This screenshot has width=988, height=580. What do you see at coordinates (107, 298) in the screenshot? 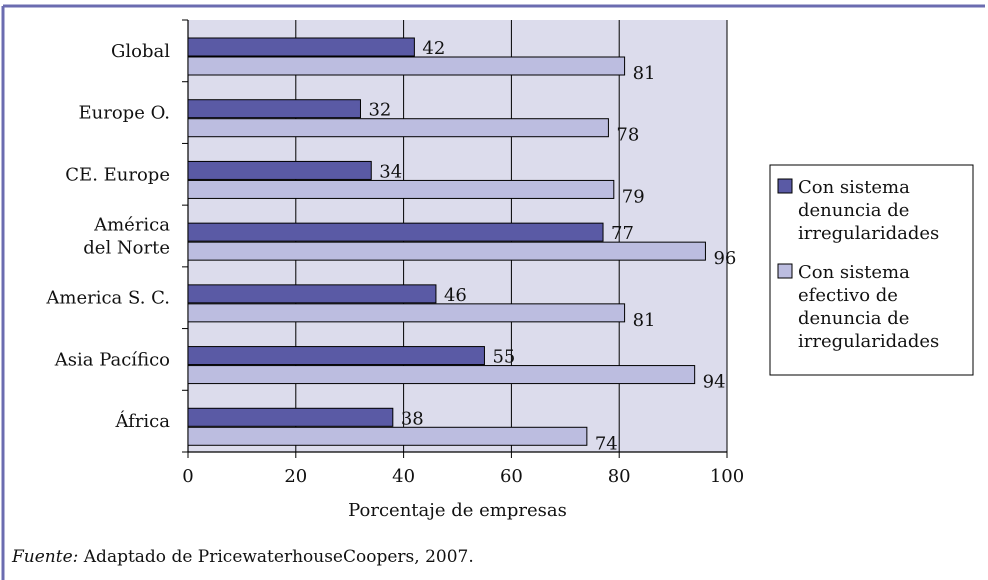
I see `category-label: America S. C.` at bounding box center [107, 298].